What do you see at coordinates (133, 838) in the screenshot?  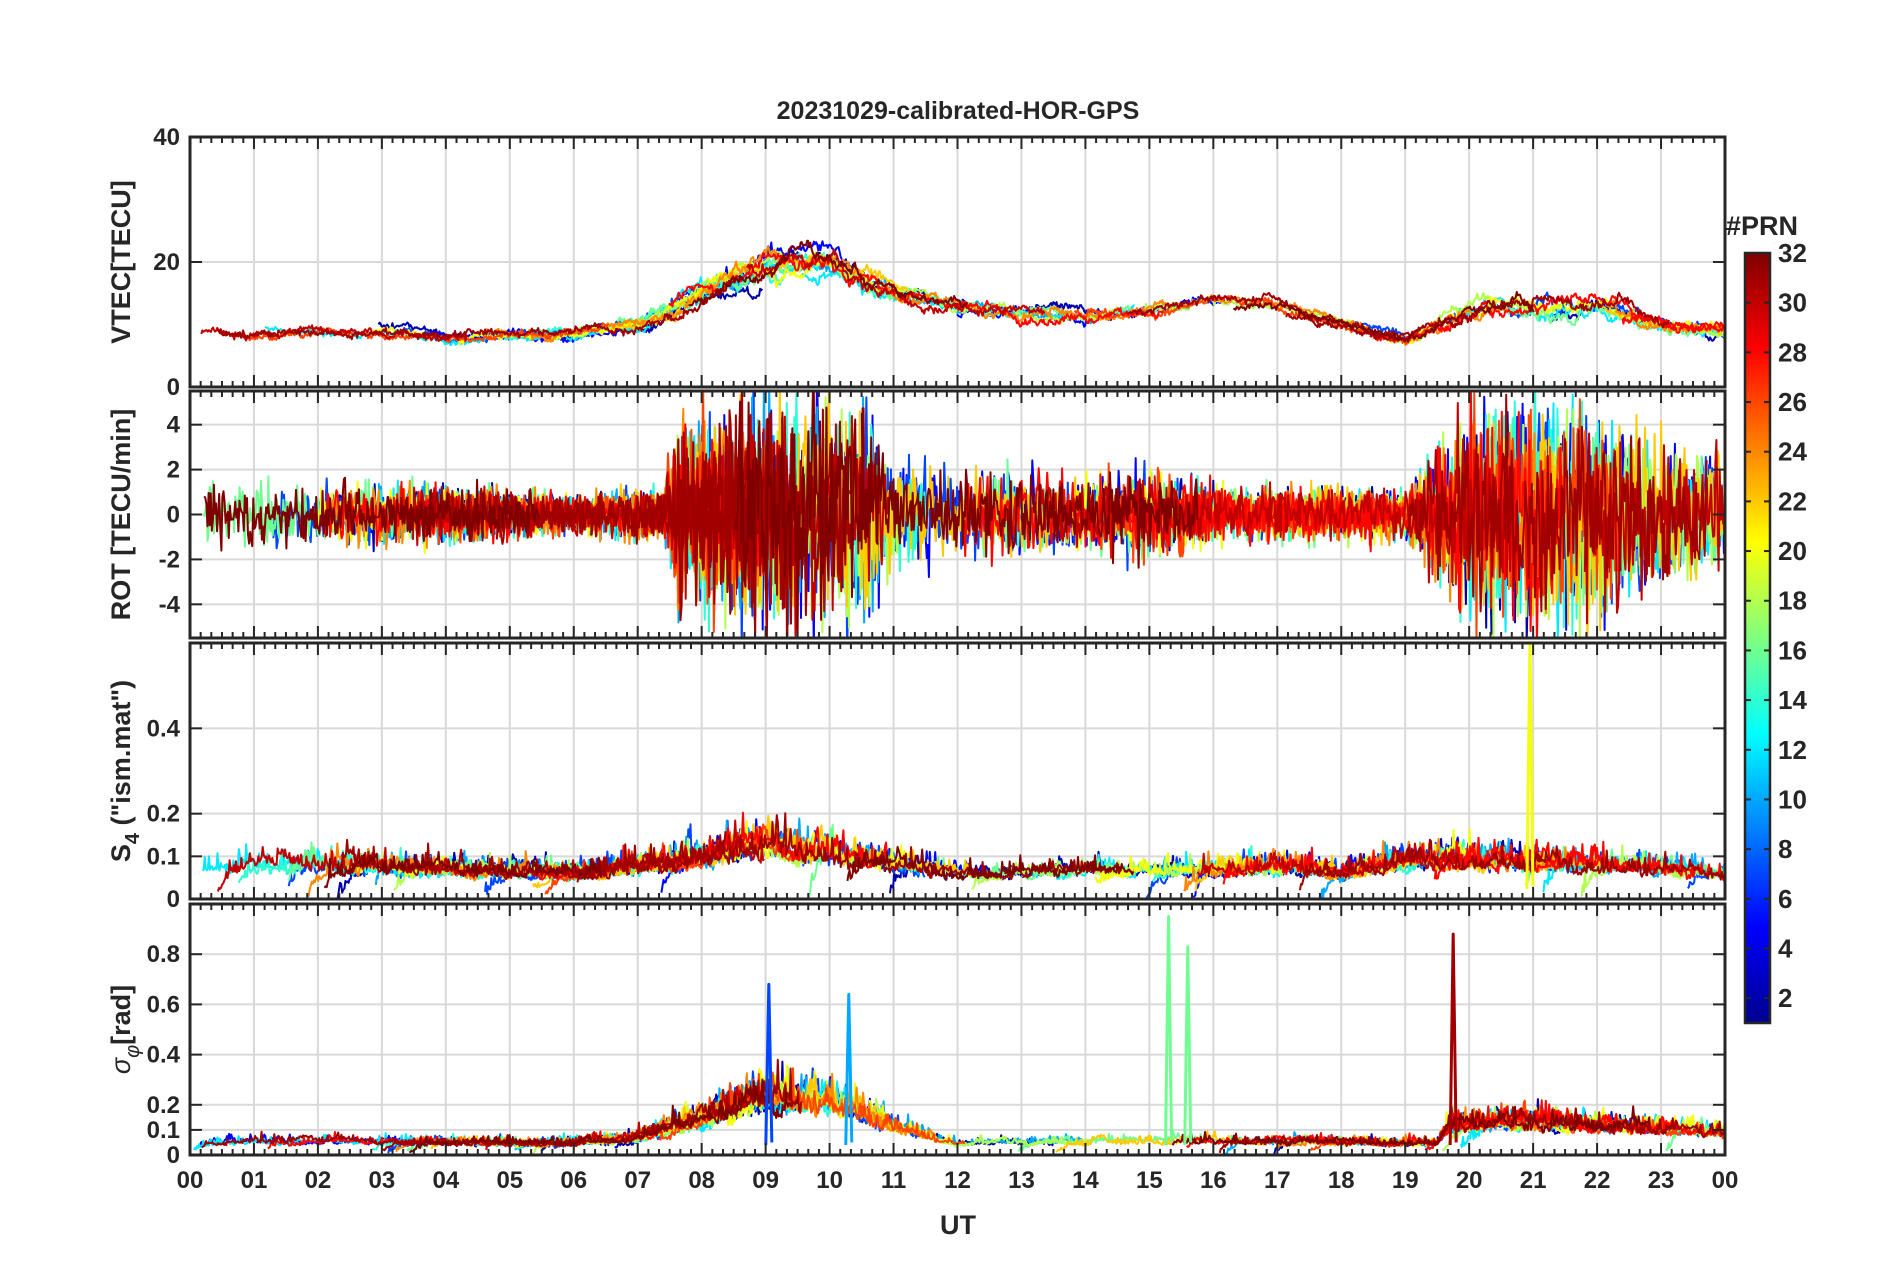 I see `y-label-subscript: 4` at bounding box center [133, 838].